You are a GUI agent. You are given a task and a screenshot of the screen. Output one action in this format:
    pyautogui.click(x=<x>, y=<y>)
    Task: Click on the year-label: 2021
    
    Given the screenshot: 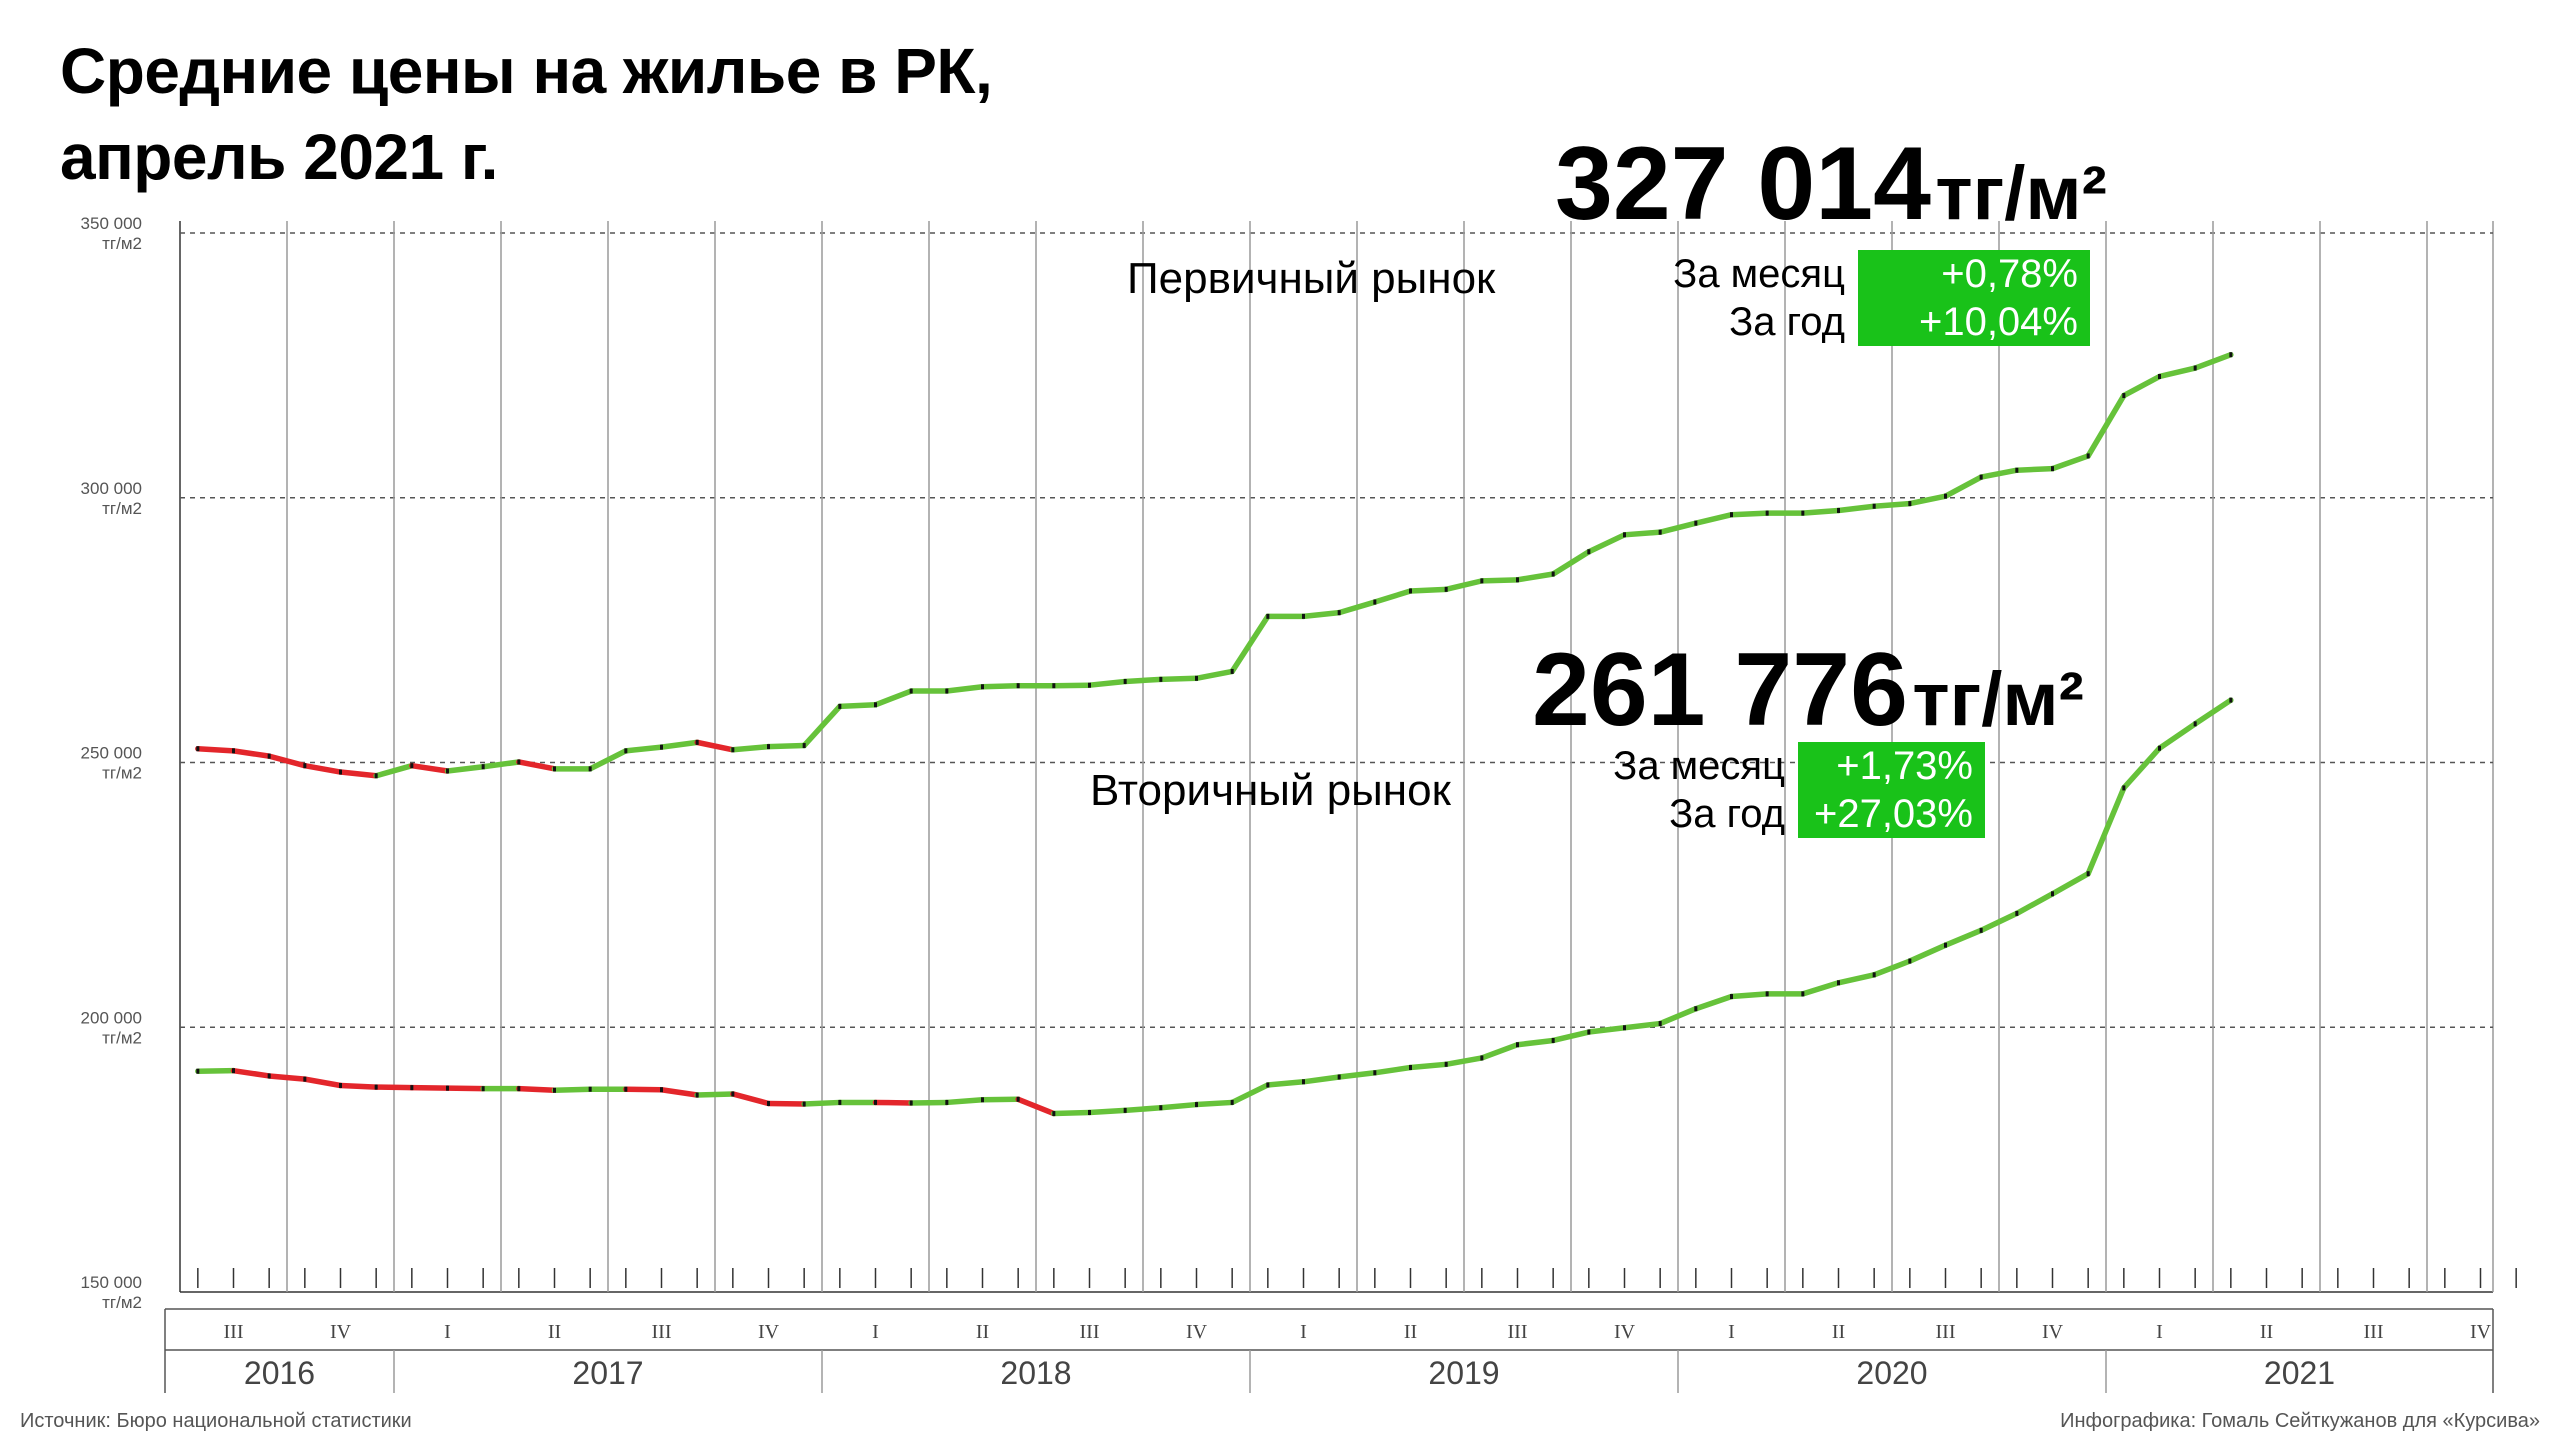 What is the action you would take?
    pyautogui.click(x=2299, y=1373)
    